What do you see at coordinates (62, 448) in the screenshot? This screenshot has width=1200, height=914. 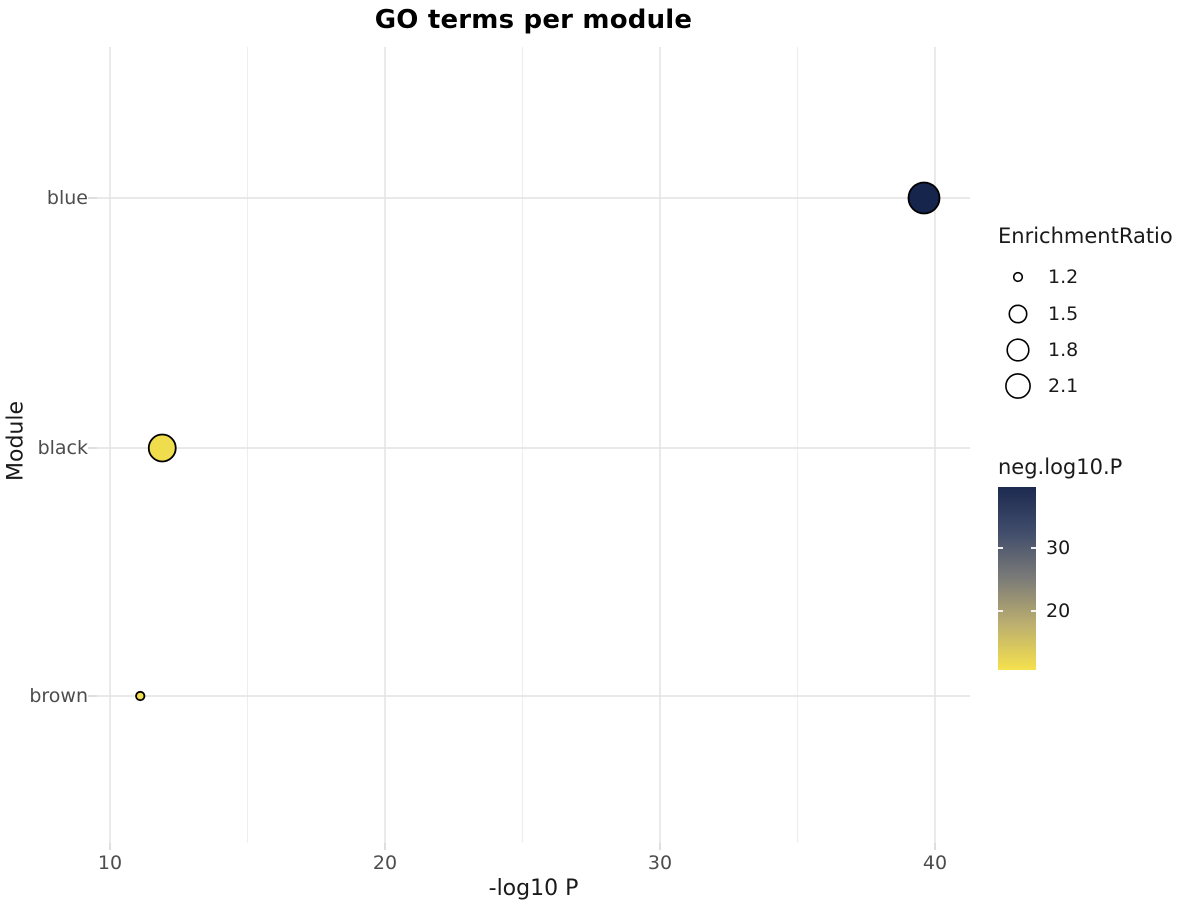 I see `category-label-black: black` at bounding box center [62, 448].